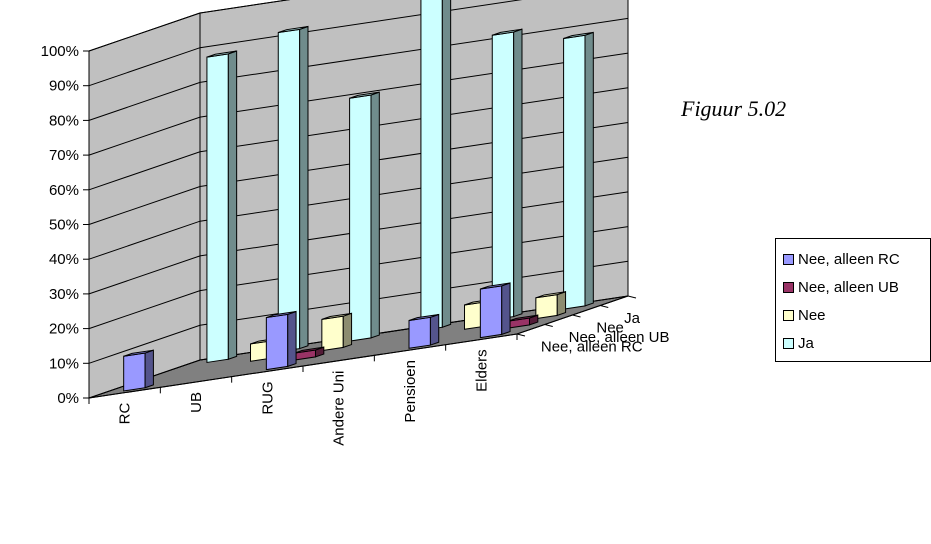 The width and height of the screenshot is (931, 544). Describe the element at coordinates (64, 86) in the screenshot. I see `y-tick-label: 90%` at that location.